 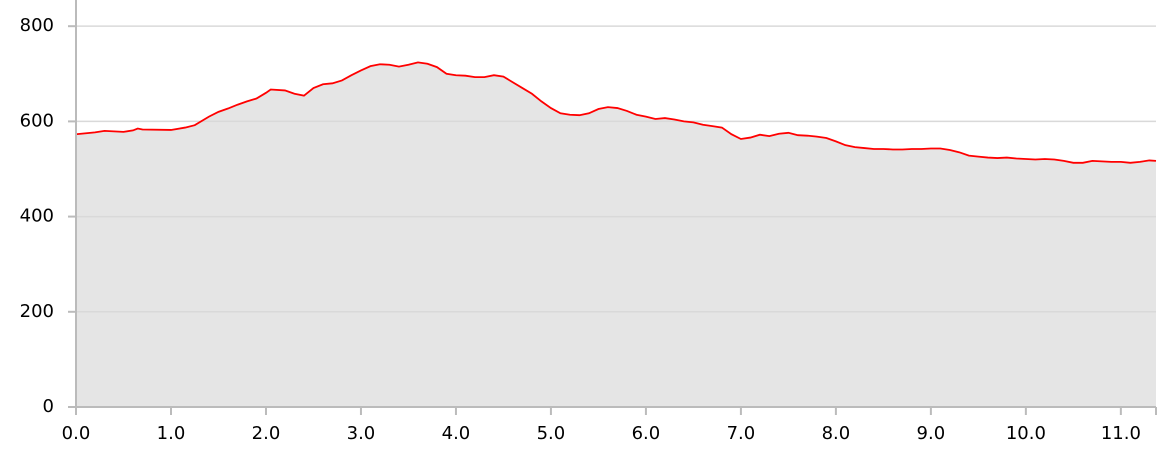 What do you see at coordinates (266, 433) in the screenshot?
I see `x-tick-label: 2.0` at bounding box center [266, 433].